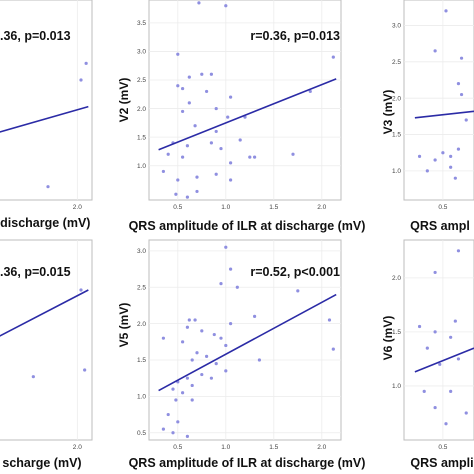  I want to click on correlation-annotation: .36, p=0.015, so click(35, 272).